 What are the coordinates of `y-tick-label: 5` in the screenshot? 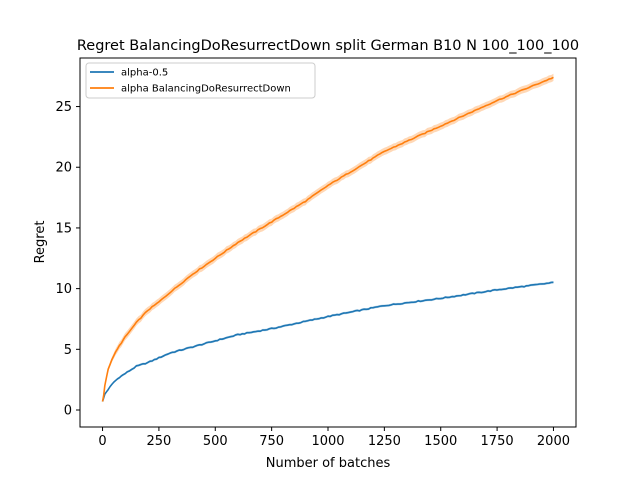 It's located at (68, 350).